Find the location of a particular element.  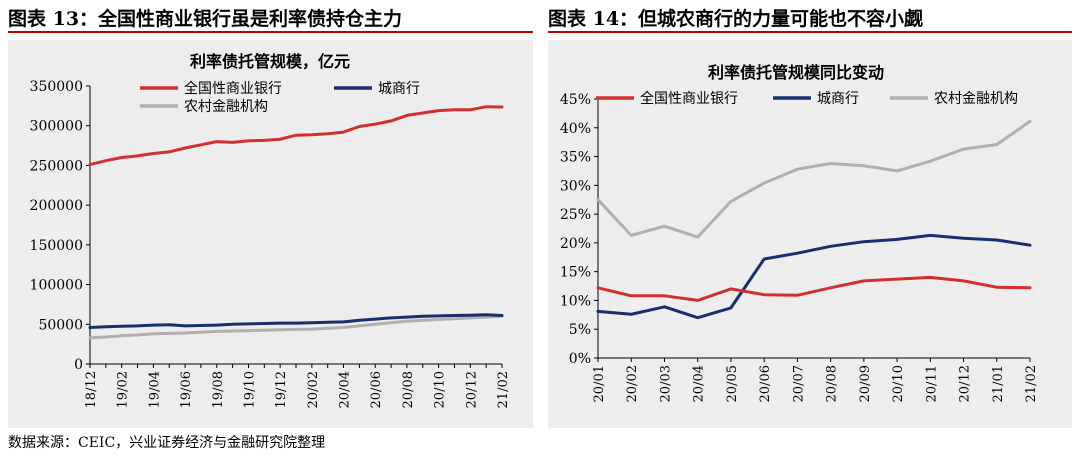

x-tick-label: 21/01 is located at coordinates (998, 383).